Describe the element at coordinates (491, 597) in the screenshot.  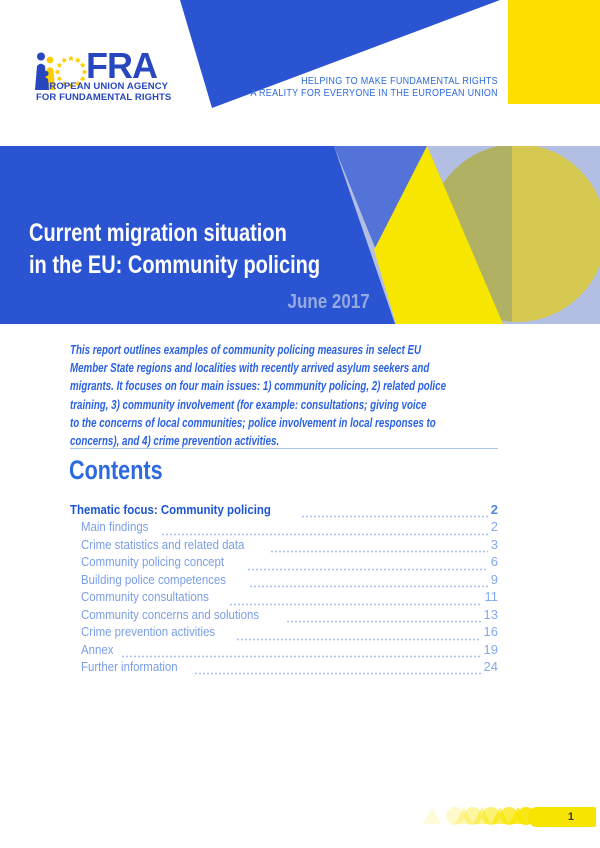
I see `toc-entry-page: 11` at that location.